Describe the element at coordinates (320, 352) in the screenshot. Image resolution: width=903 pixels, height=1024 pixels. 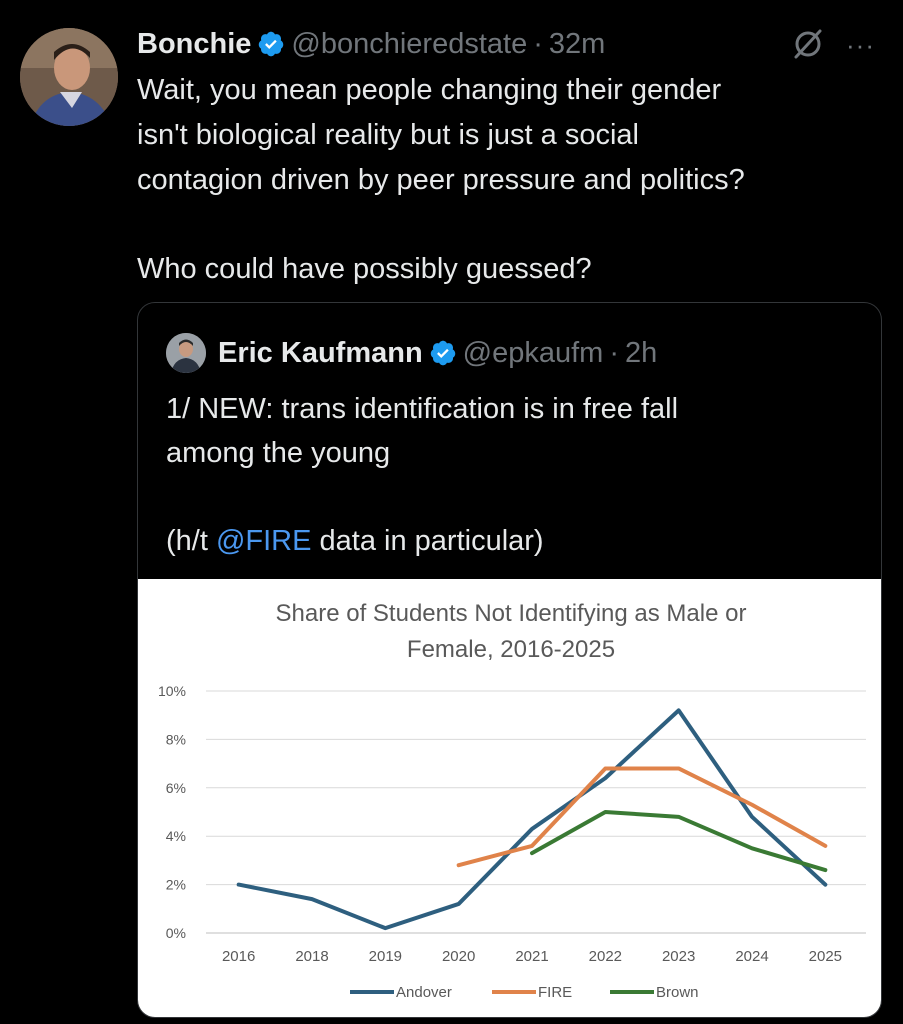
I see `quoted-author-name: Eric Kaufmann` at that location.